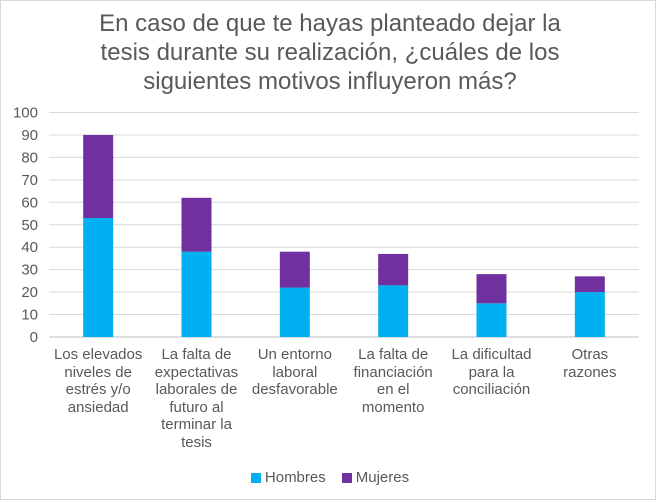  I want to click on x-category-label: Otras razones, so click(590, 363).